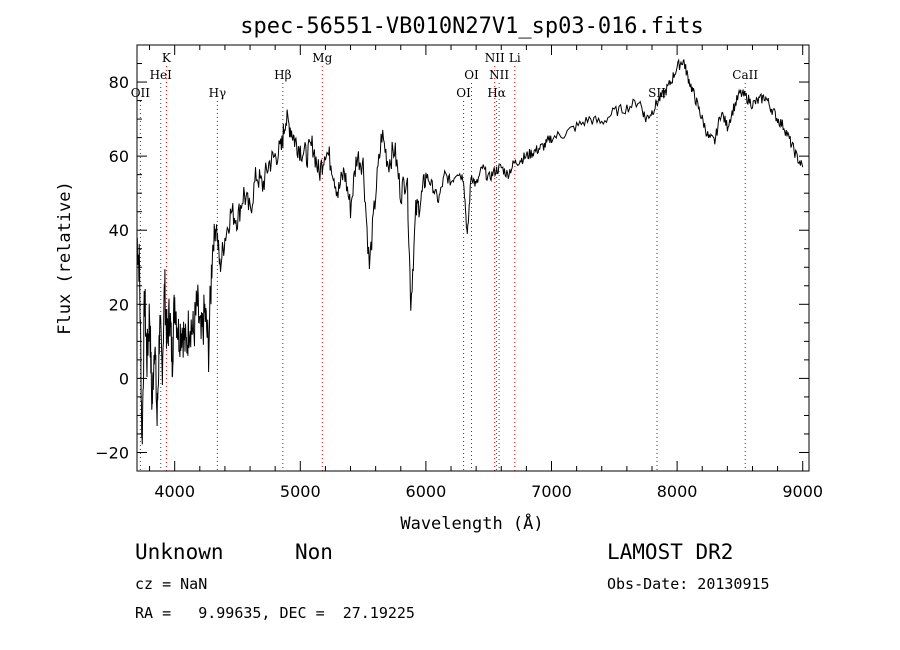  Describe the element at coordinates (174, 491) in the screenshot. I see `x-tick-label: 4000` at that location.